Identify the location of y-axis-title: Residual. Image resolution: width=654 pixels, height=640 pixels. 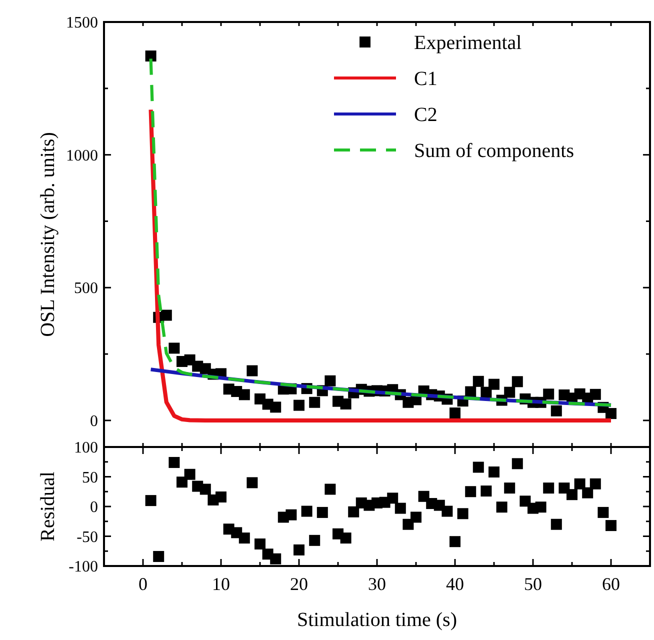
(48, 506).